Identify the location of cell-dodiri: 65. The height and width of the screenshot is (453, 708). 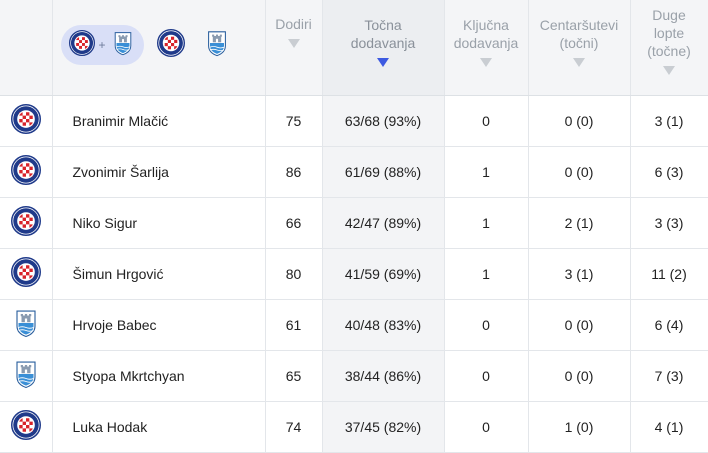
(294, 376).